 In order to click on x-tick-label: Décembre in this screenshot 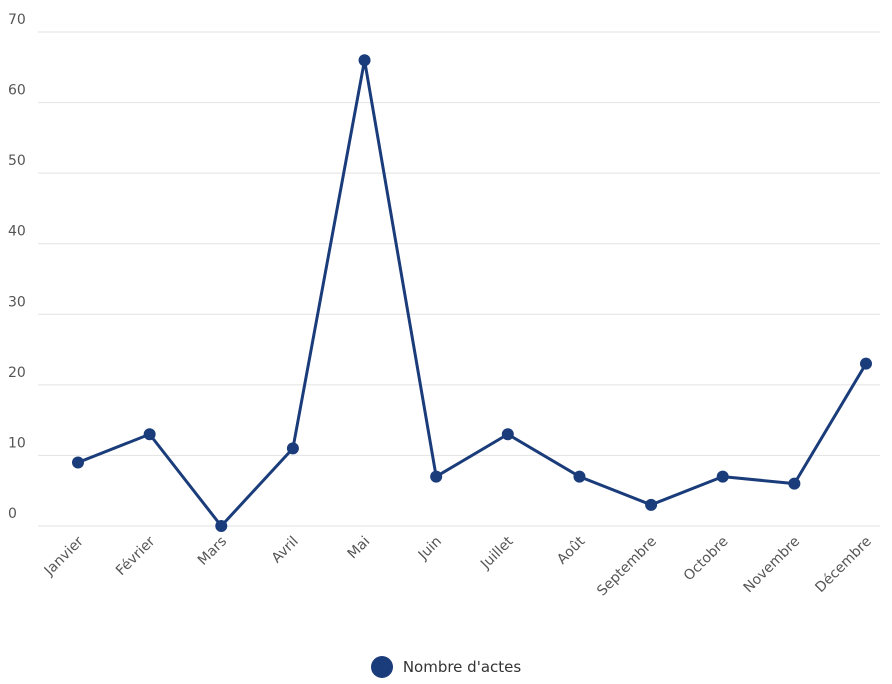, I will do `click(843, 565)`.